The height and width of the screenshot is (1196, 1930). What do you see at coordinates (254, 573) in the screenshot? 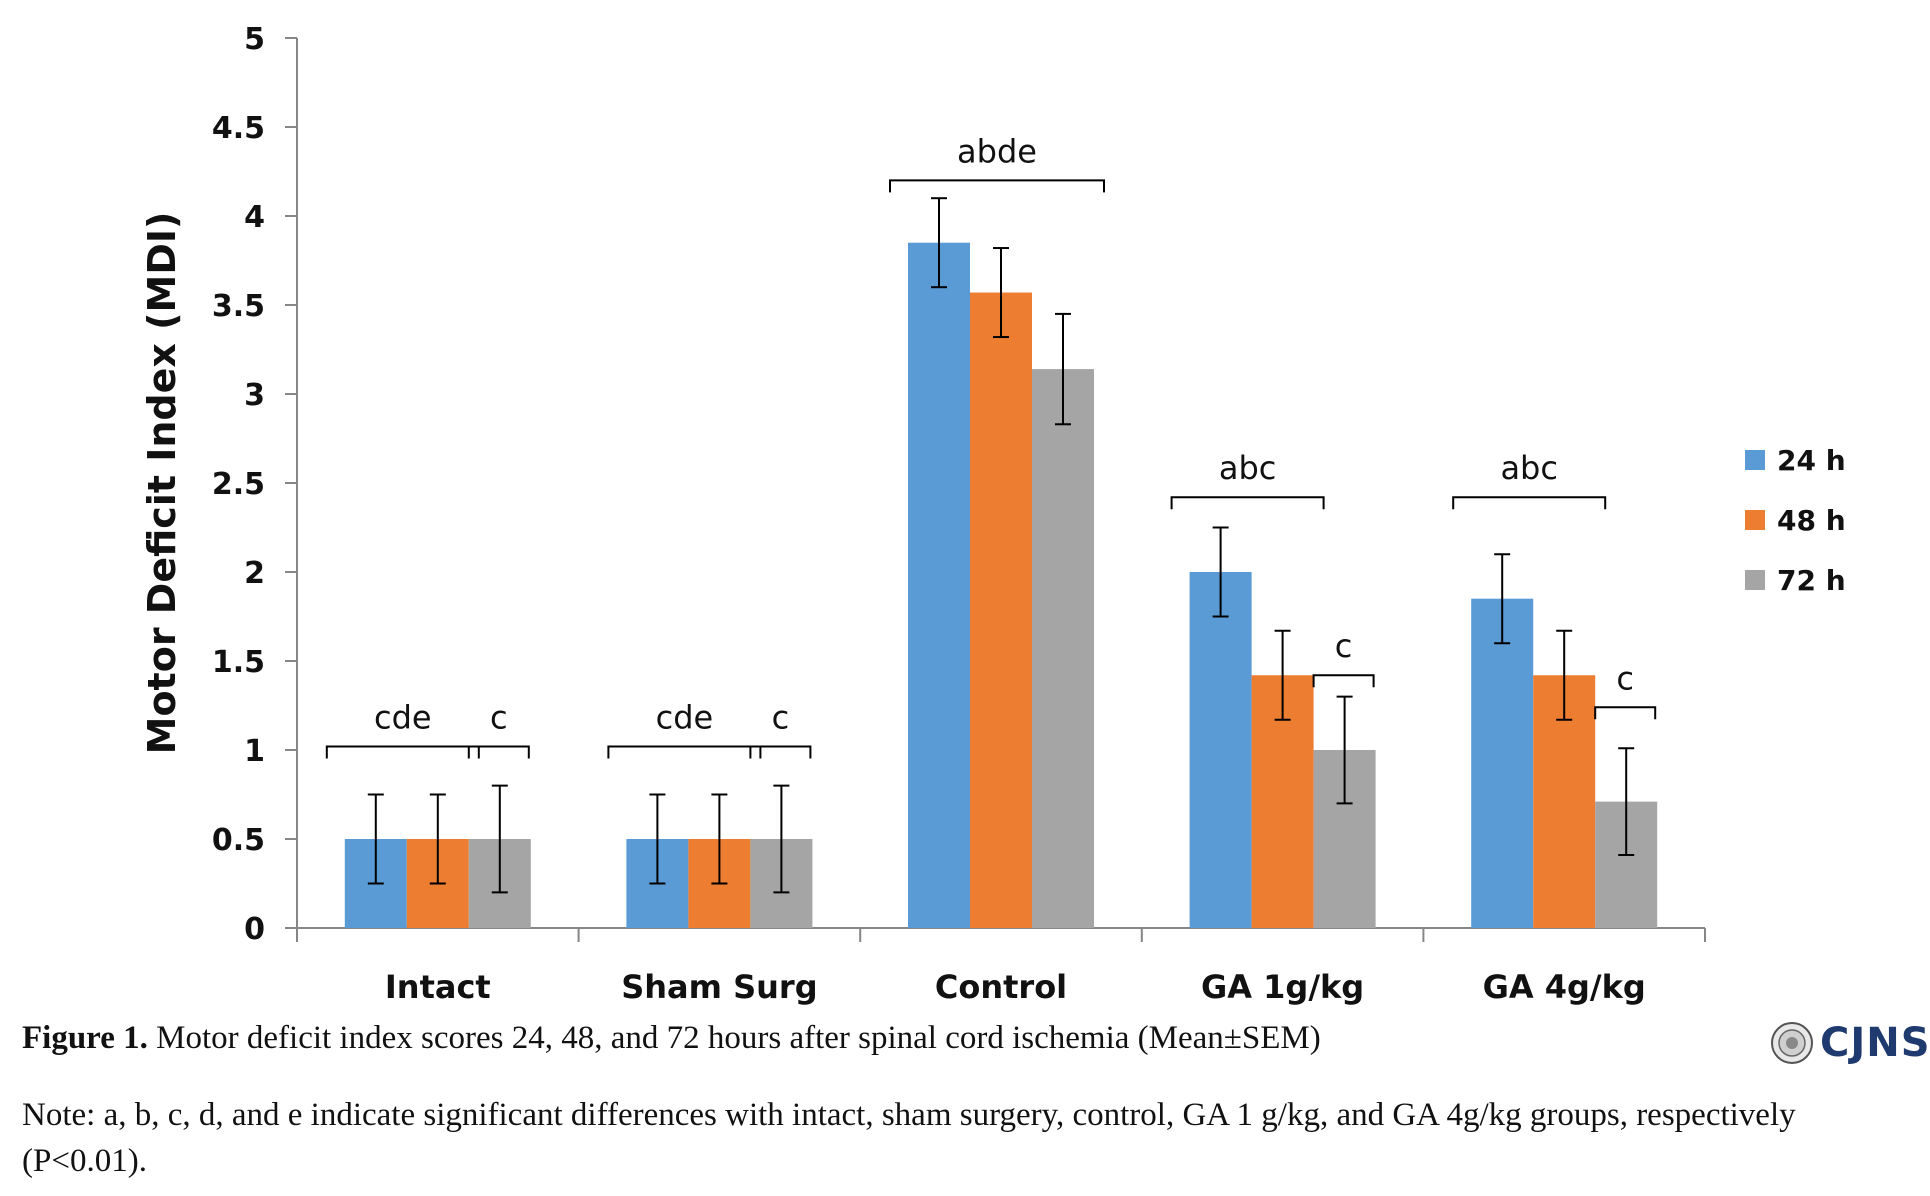
I see `y-tick-label: 2` at bounding box center [254, 573].